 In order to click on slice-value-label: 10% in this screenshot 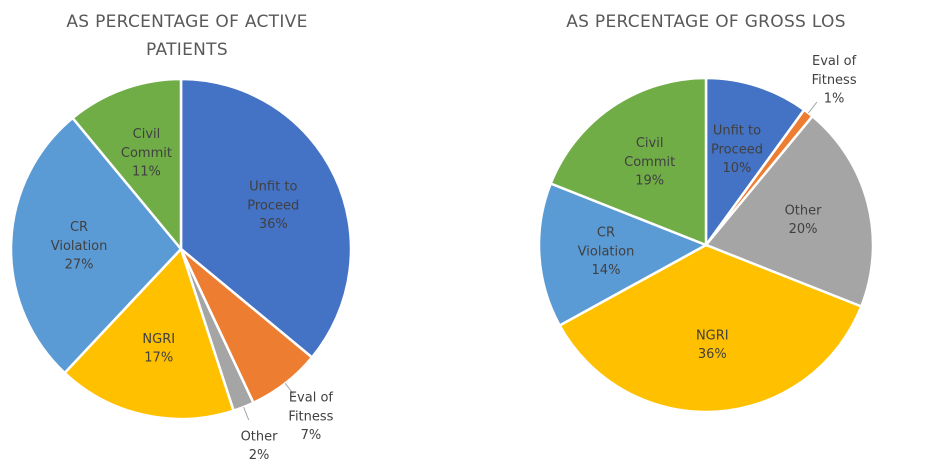, I will do `click(737, 168)`.